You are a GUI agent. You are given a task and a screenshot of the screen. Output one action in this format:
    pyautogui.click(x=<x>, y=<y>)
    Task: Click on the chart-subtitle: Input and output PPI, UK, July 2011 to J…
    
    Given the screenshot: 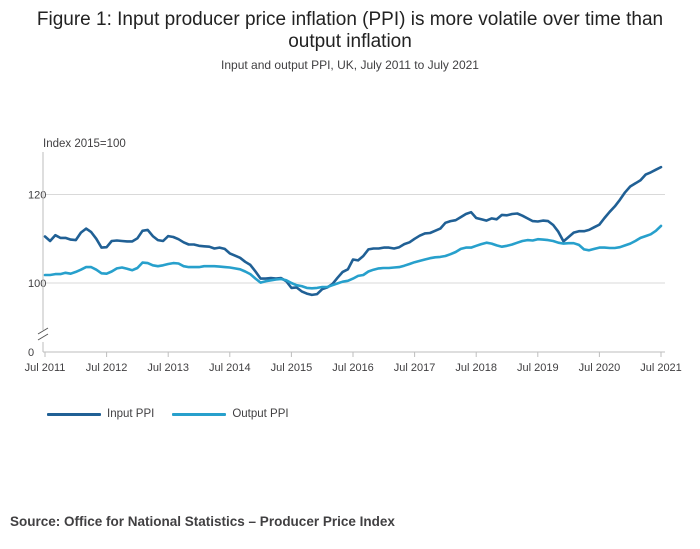 What is the action you would take?
    pyautogui.click(x=350, y=65)
    